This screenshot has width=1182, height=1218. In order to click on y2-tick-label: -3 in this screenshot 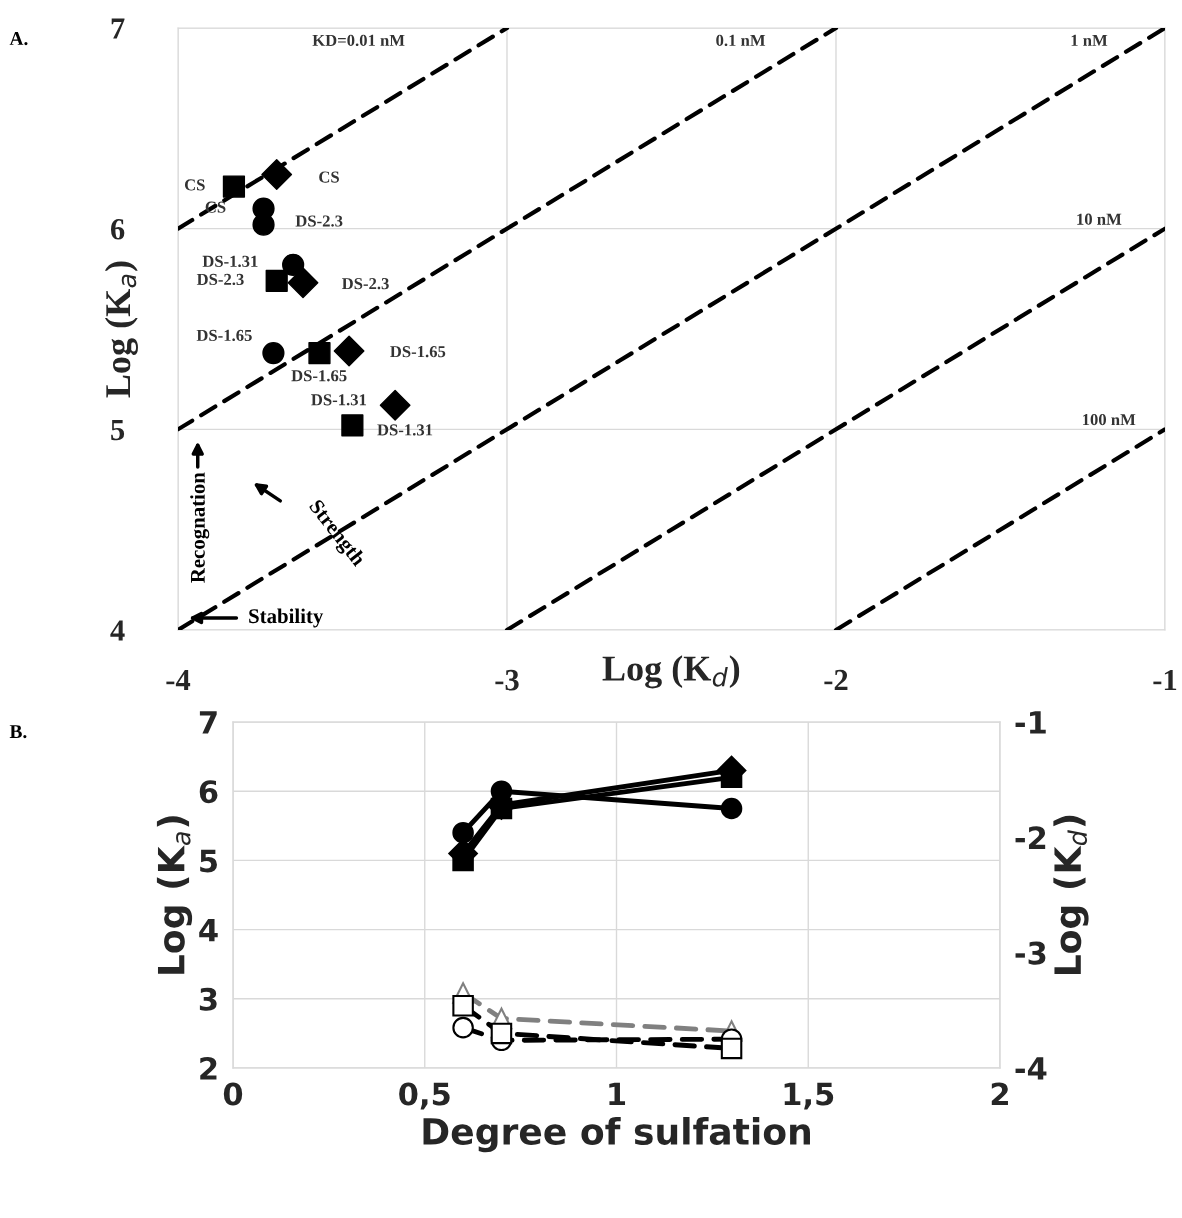, I will do `click(1030, 953)`.